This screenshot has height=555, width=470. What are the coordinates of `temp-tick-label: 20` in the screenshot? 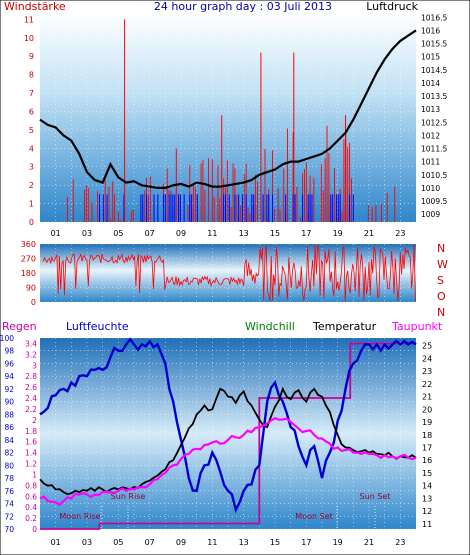 It's located at (427, 409).